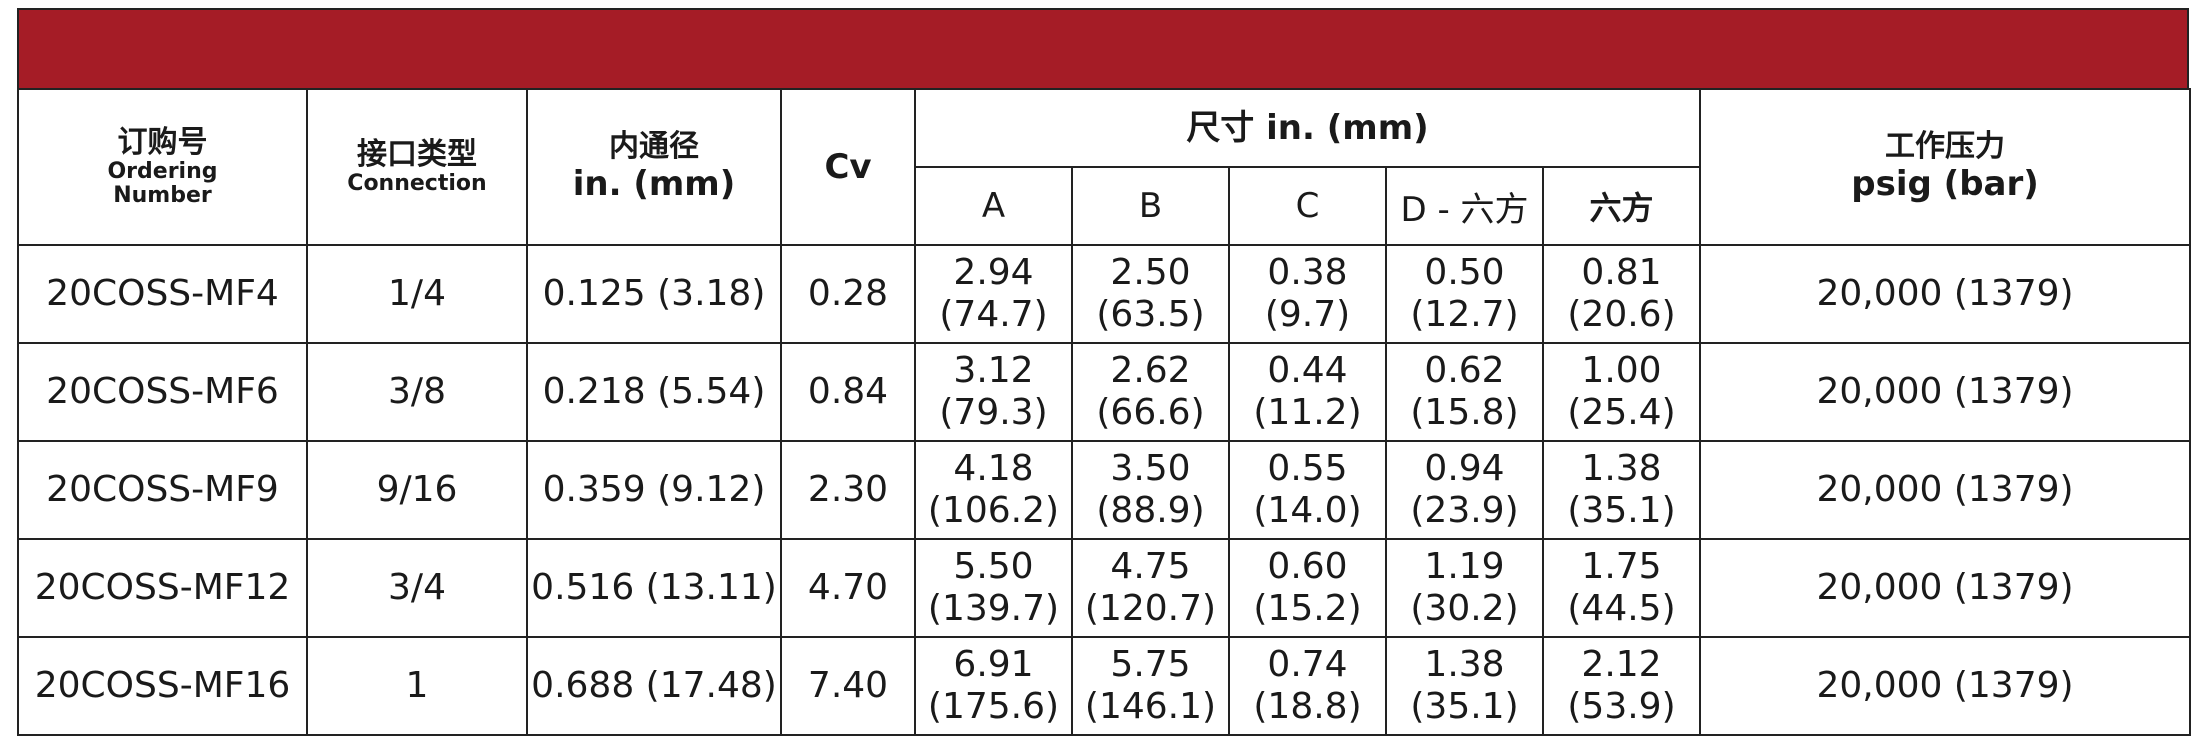  I want to click on cell-dim-a-mm: (79.3), so click(993, 412).